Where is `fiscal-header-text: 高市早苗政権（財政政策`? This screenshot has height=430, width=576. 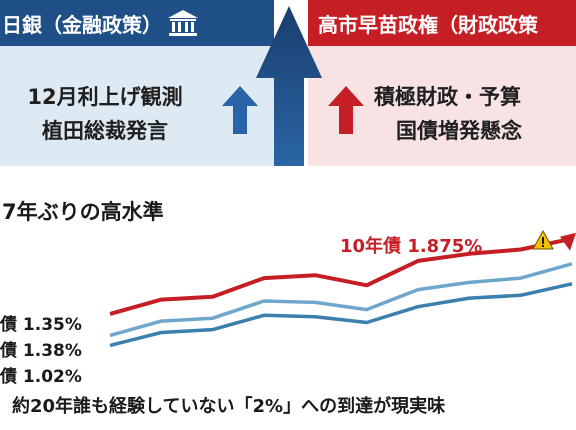
fiscal-header-text: 高市早苗政権（財政政策 is located at coordinates (428, 24).